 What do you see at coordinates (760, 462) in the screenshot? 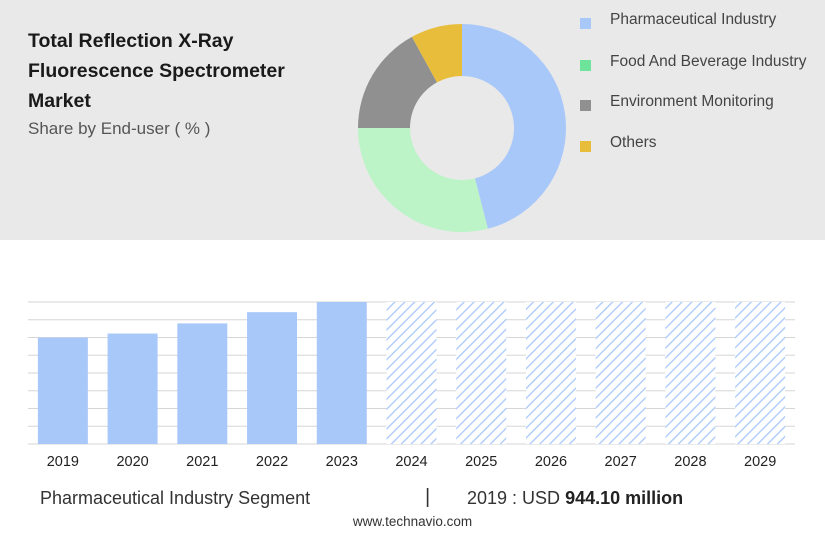
I see `x-tick-label-2029: 2029` at bounding box center [760, 462].